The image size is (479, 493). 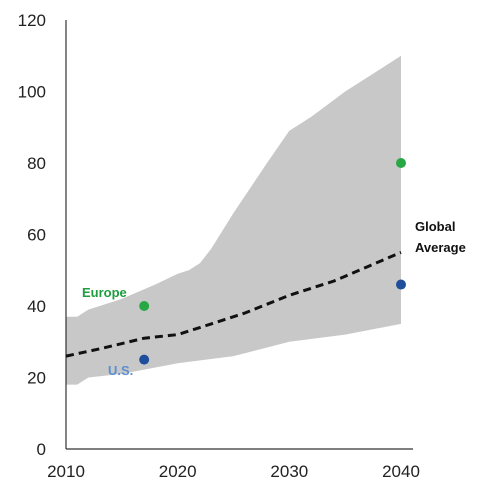 I want to click on x-tick-label: 2020, so click(x=178, y=471).